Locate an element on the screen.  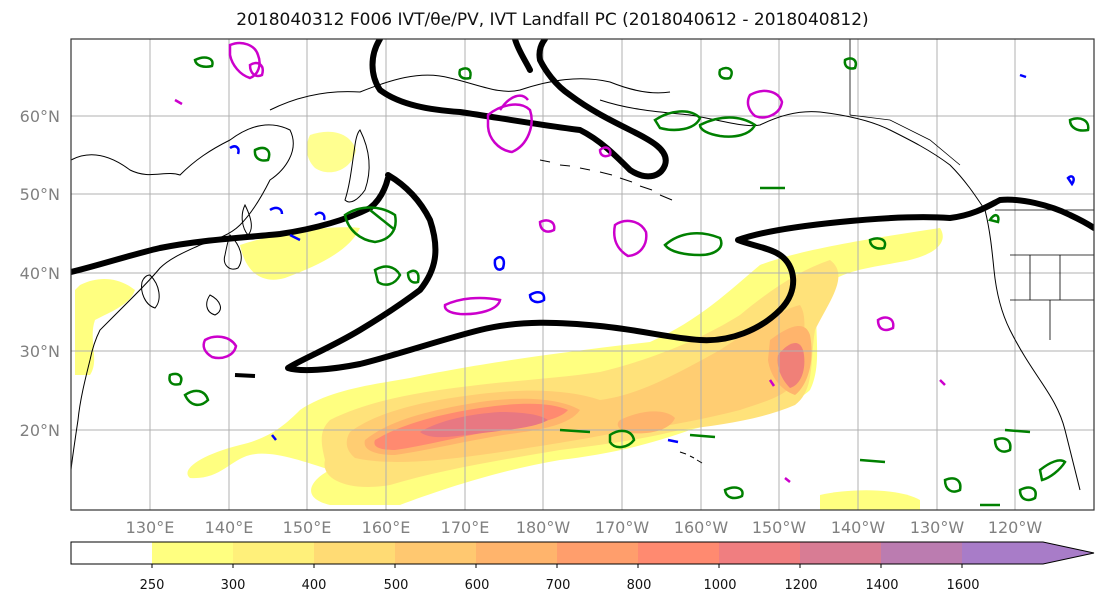
ivt-band-800-core is located at coordinates (484, 425).